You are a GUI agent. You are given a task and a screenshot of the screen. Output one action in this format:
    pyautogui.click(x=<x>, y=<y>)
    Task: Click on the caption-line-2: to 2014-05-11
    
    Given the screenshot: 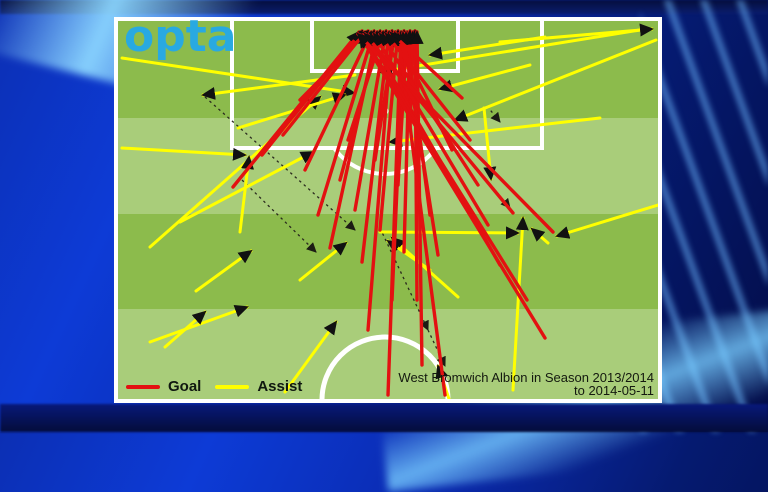 What is the action you would take?
    pyautogui.click(x=614, y=390)
    